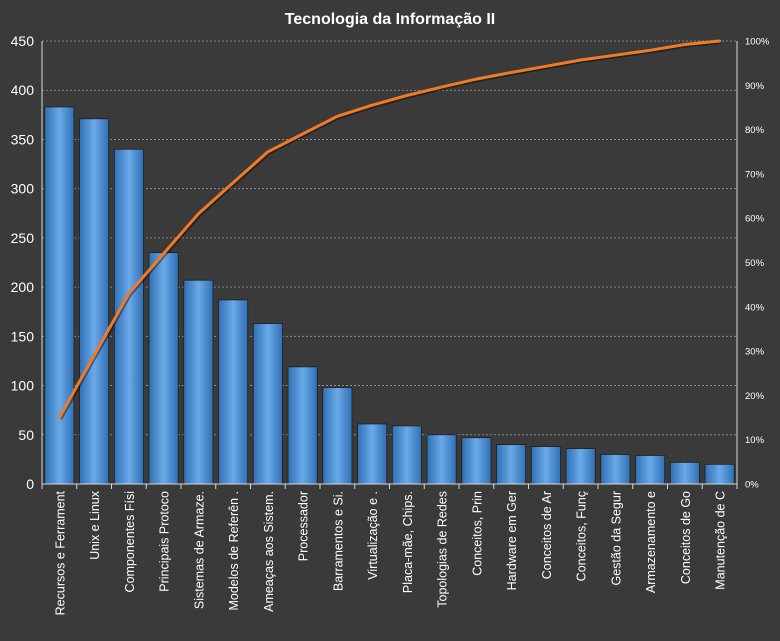  What do you see at coordinates (95, 525) in the screenshot?
I see `x-axis-tick-label: Unix e Linux` at bounding box center [95, 525].